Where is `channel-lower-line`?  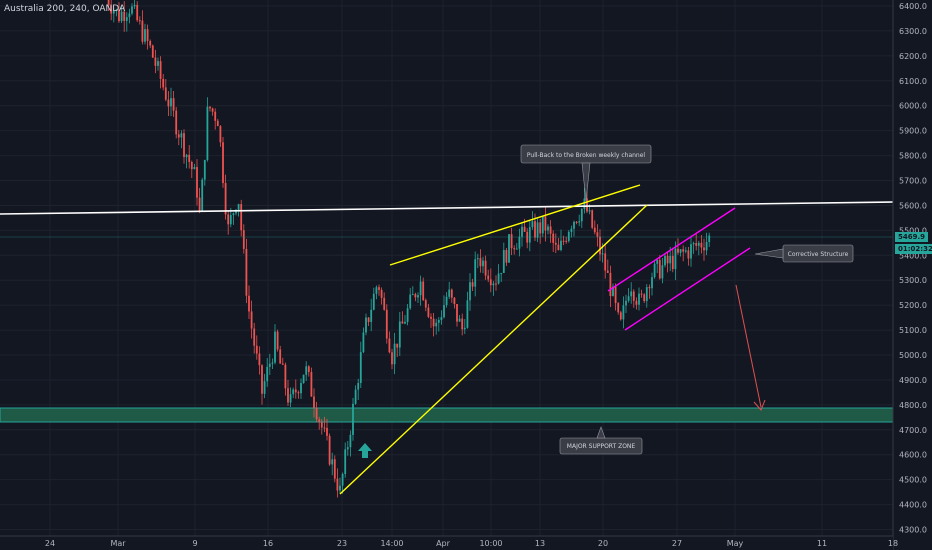
channel-lower-line is located at coordinates (687, 289).